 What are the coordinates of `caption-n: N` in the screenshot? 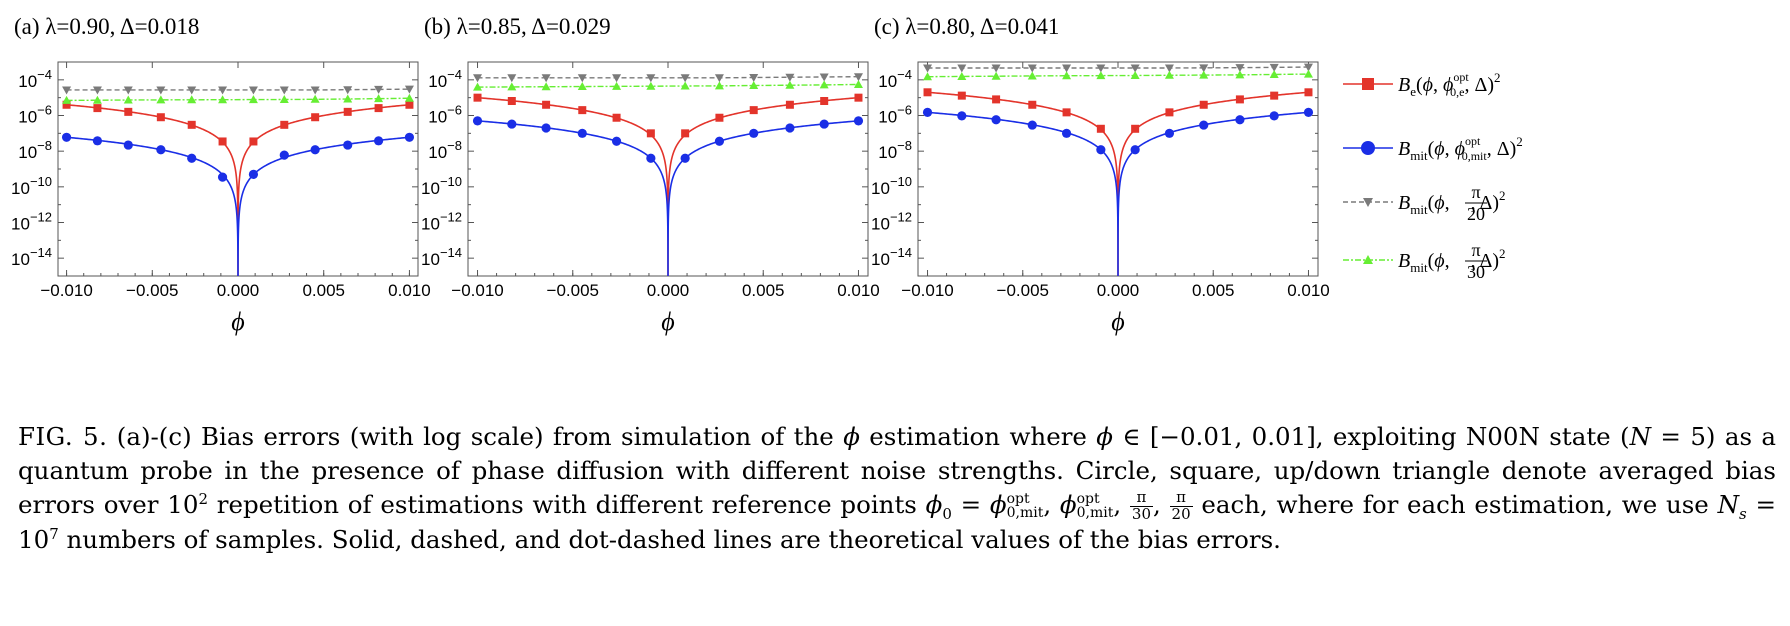 It's located at (1640, 436).